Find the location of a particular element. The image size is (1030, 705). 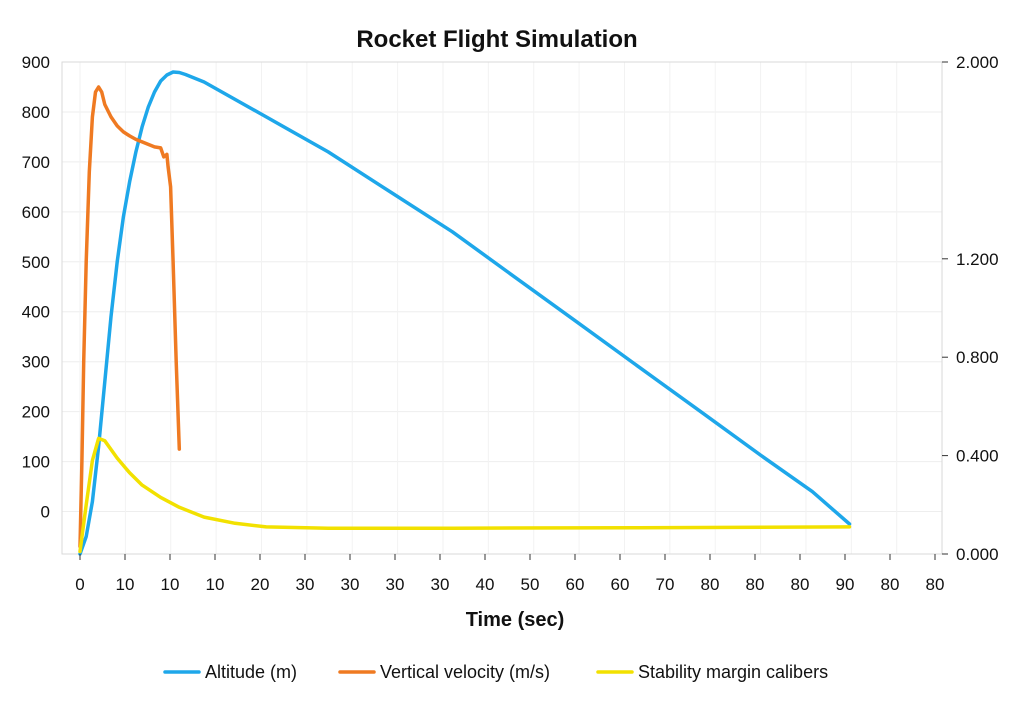

y-tick-label: 600 is located at coordinates (36, 212).